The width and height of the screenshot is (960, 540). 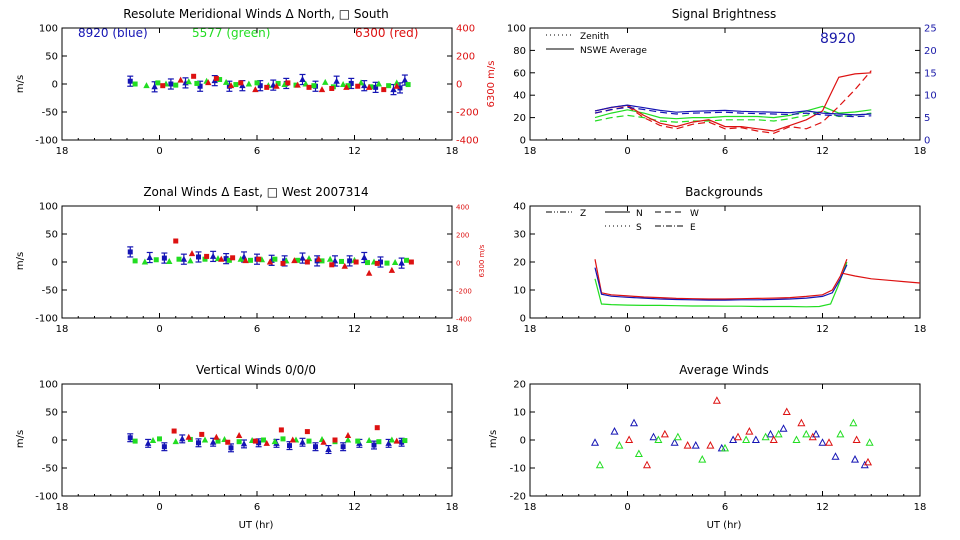 What do you see at coordinates (724, 370) in the screenshot?
I see `average-title: Average Winds` at bounding box center [724, 370].